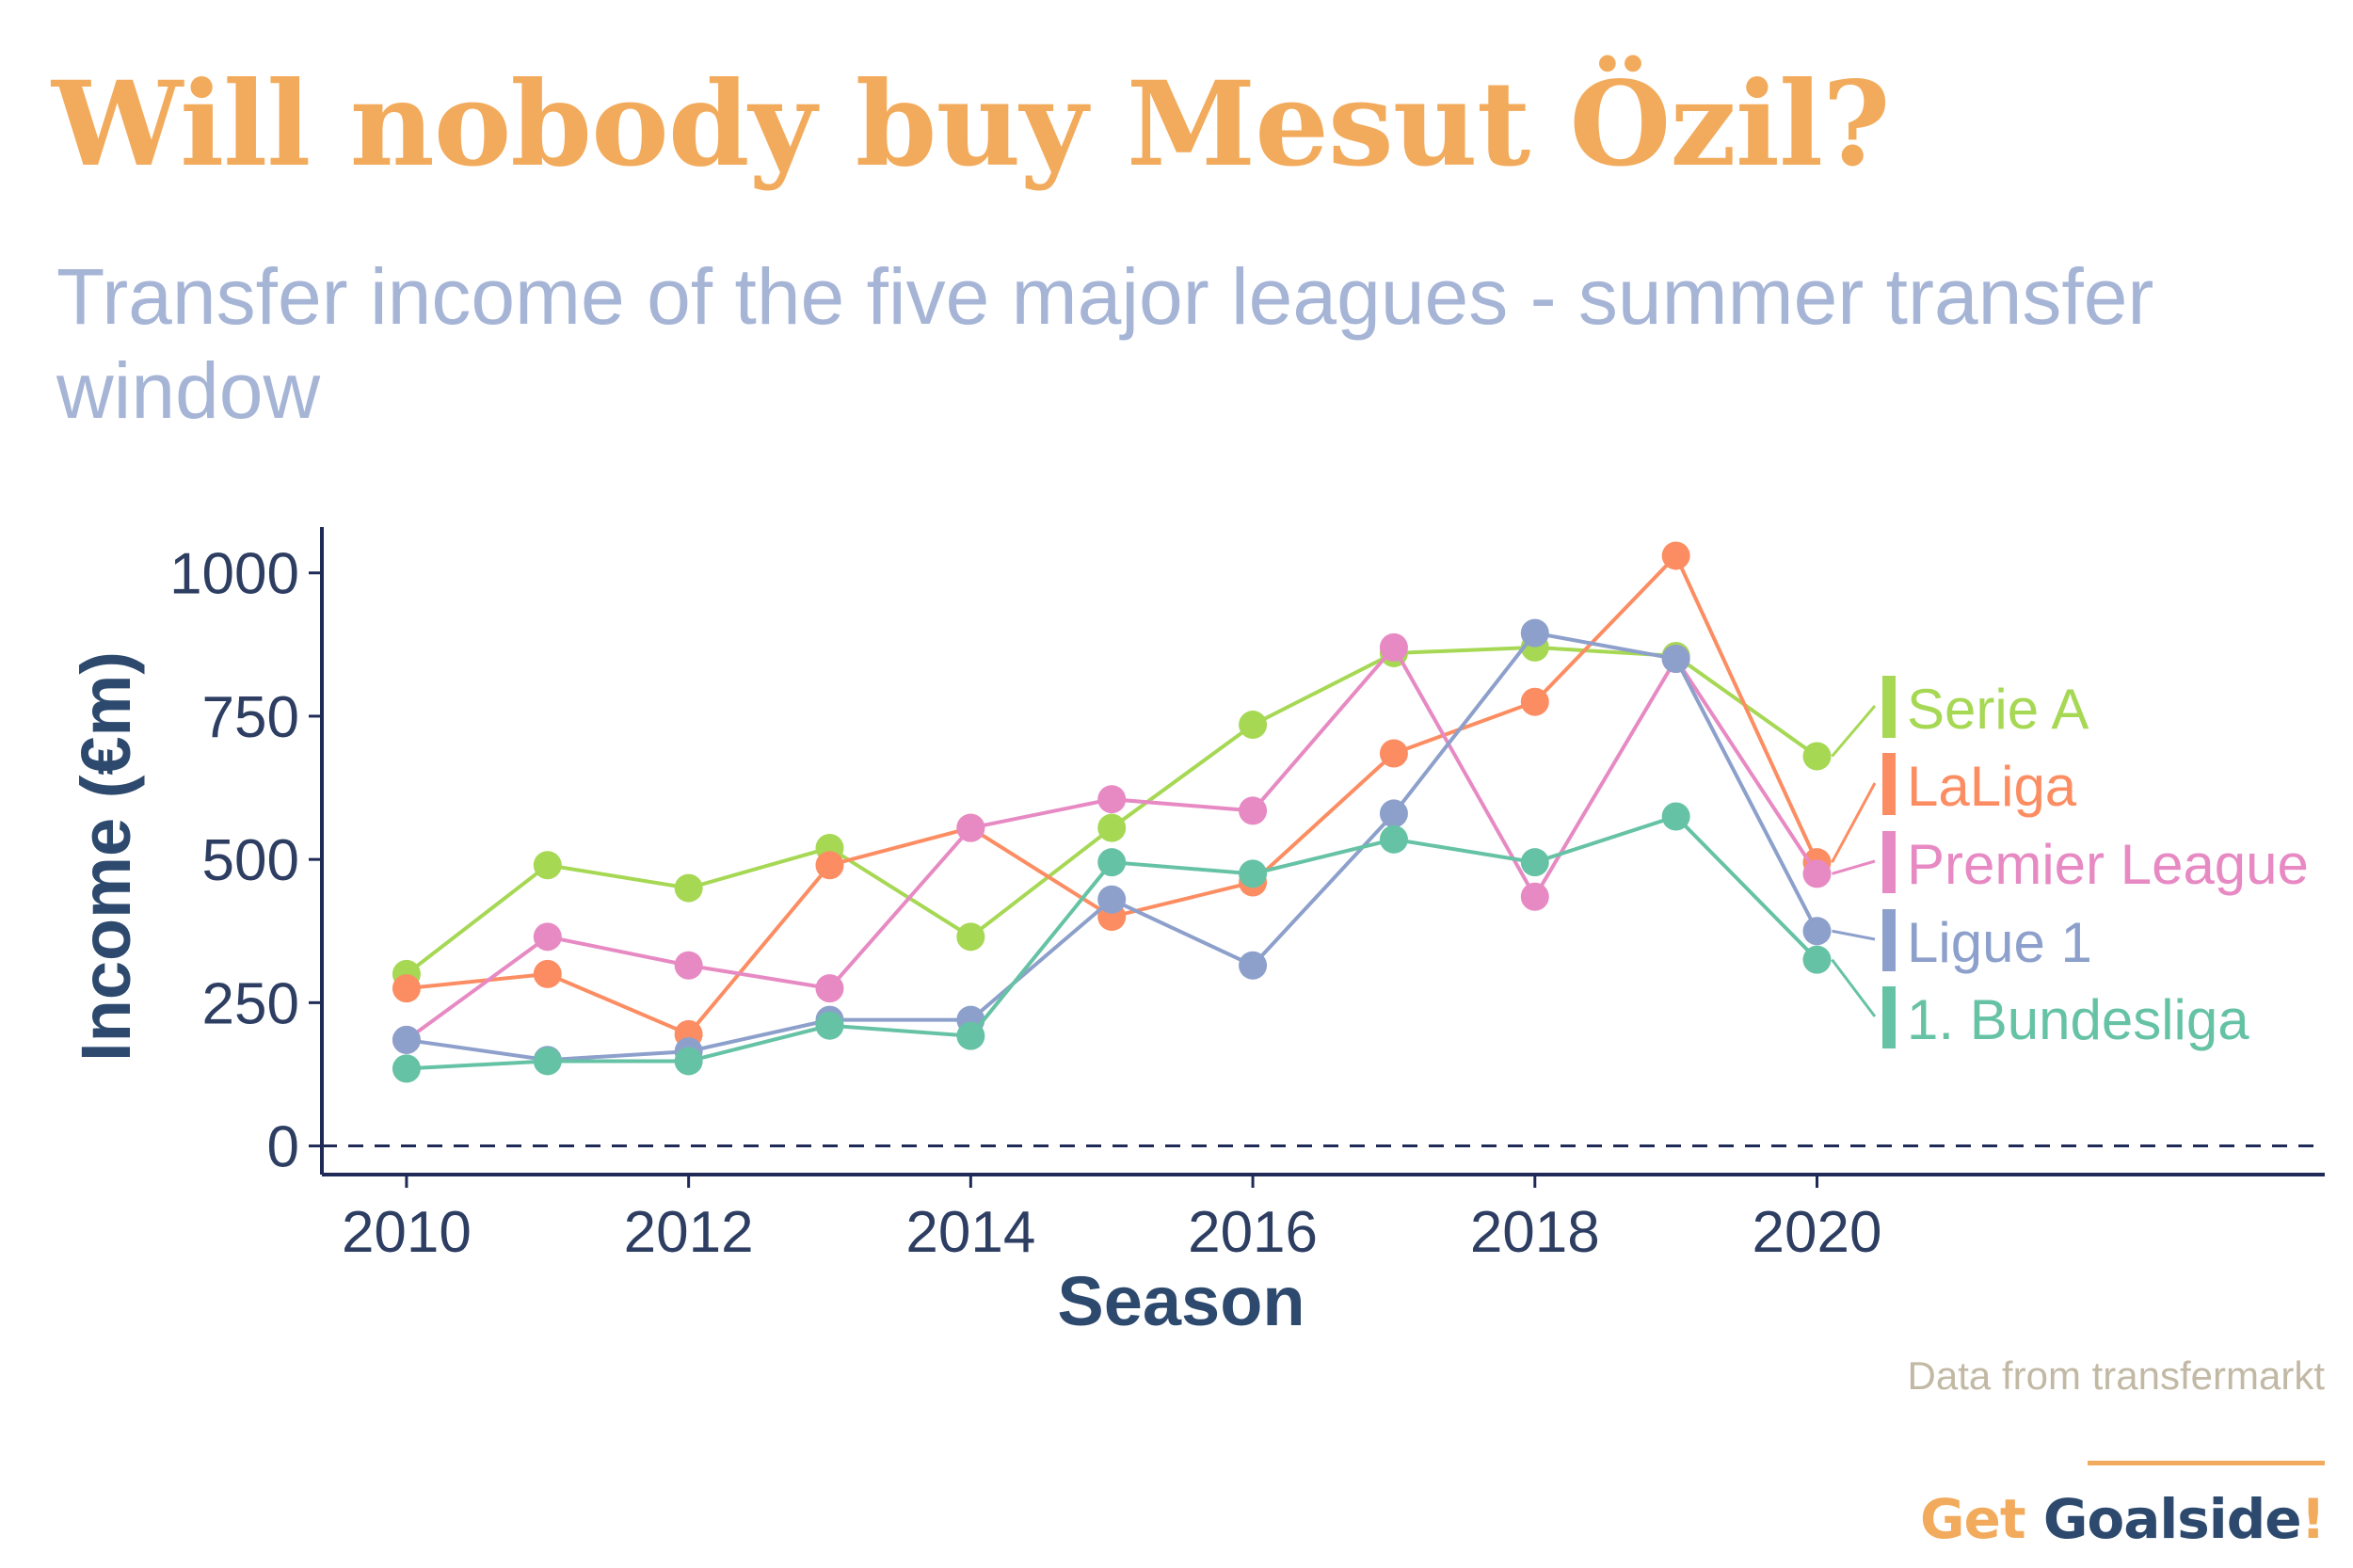  I want to click on label-leader-serie-a, so click(1854, 731).